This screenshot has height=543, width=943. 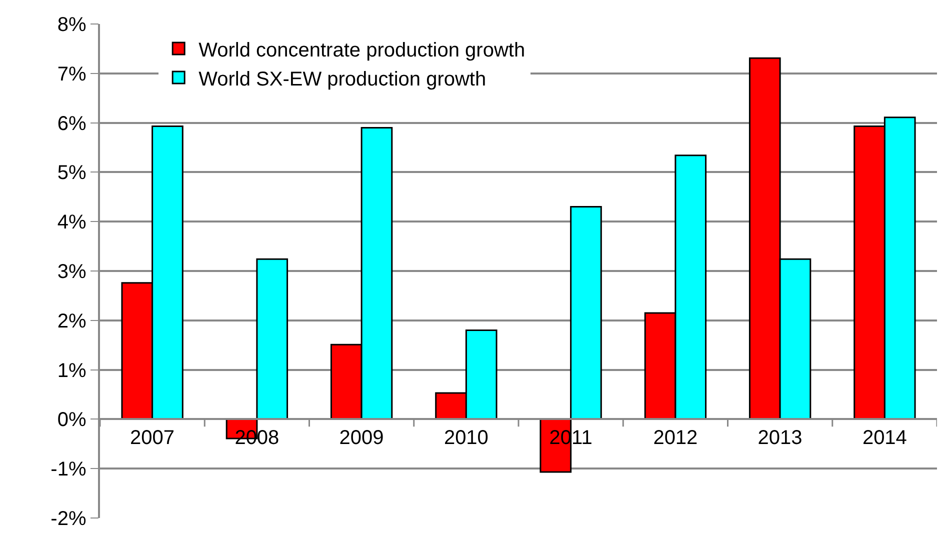 What do you see at coordinates (884, 437) in the screenshot?
I see `x-tick-label: 2014` at bounding box center [884, 437].